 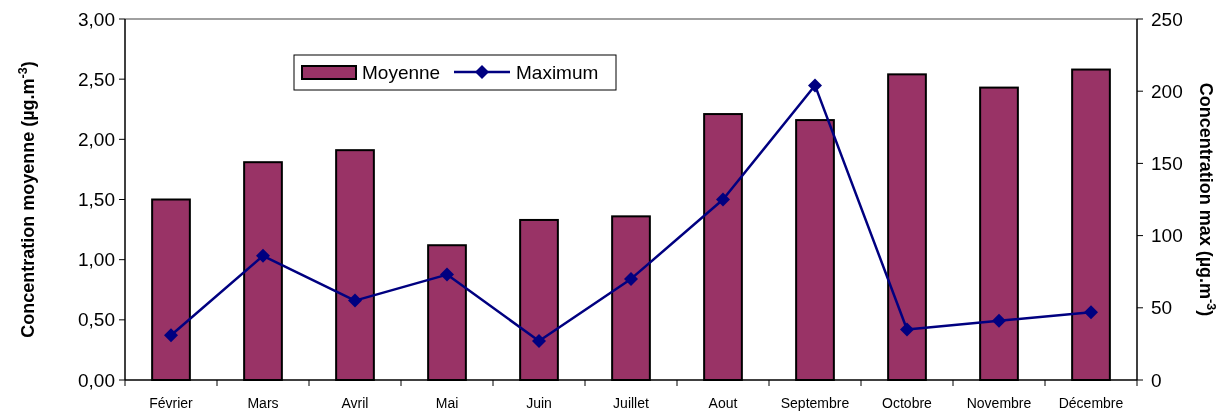 I want to click on legend-label: Maximum, so click(x=557, y=72).